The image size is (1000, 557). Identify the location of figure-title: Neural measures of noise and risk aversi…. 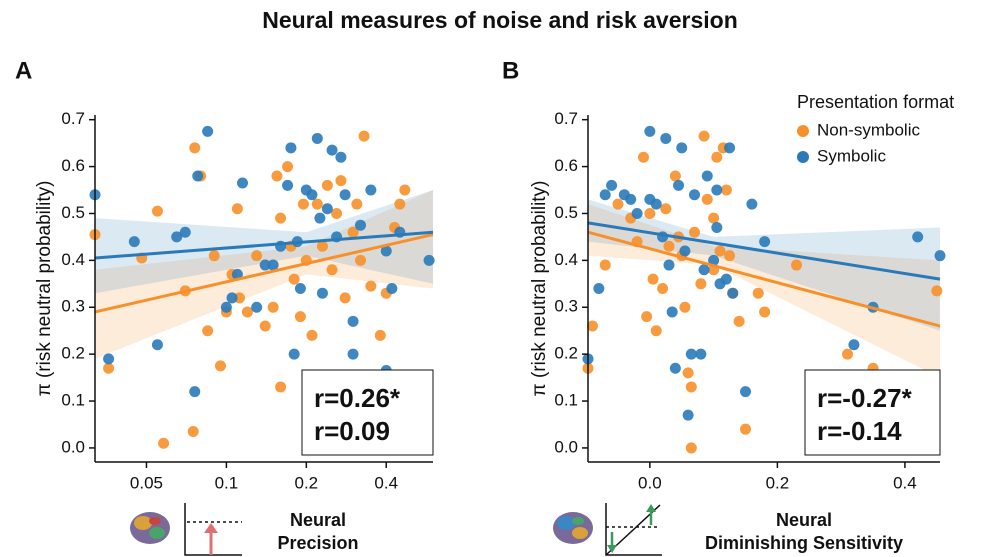
(500, 20).